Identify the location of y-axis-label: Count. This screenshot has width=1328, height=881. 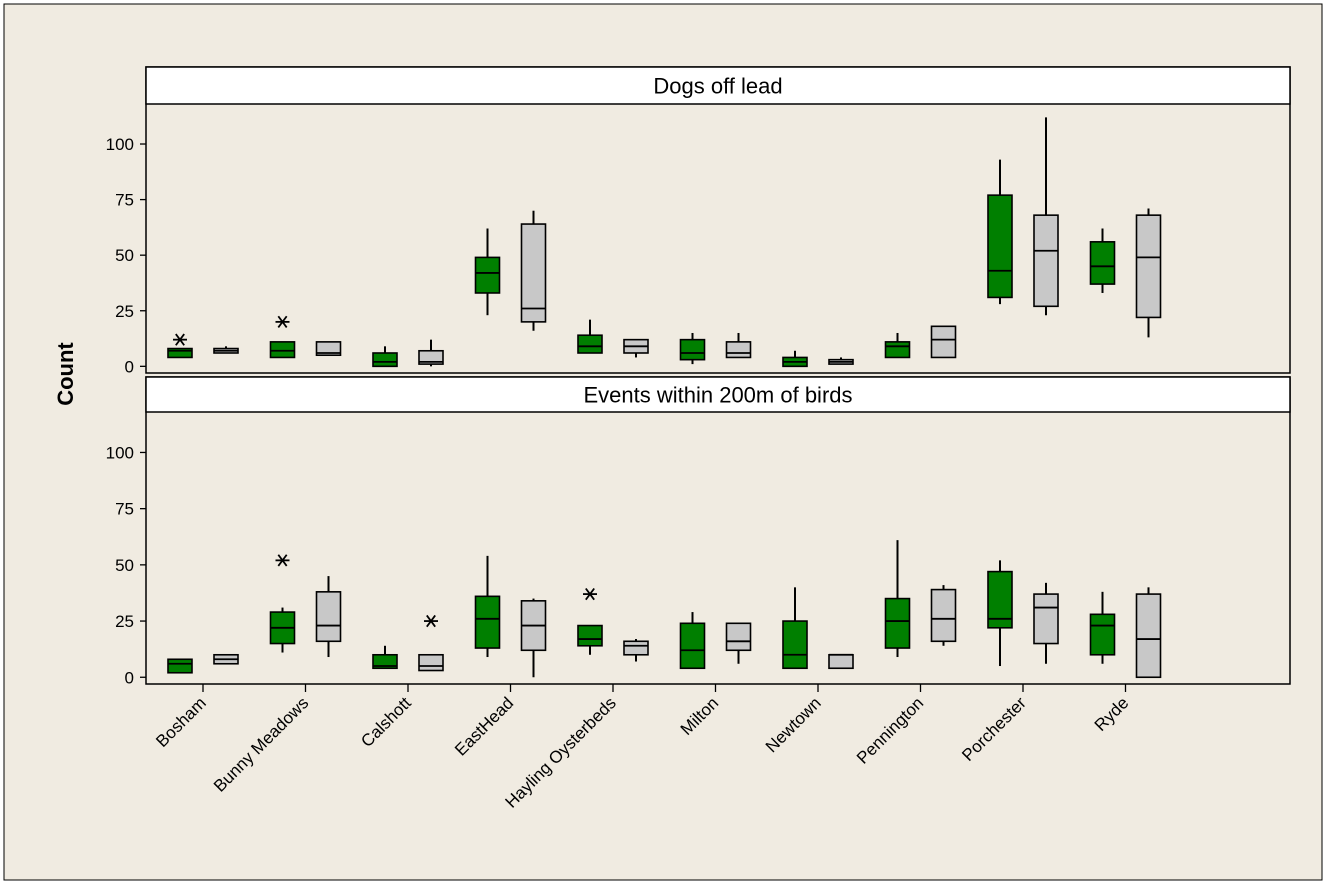
(65, 374).